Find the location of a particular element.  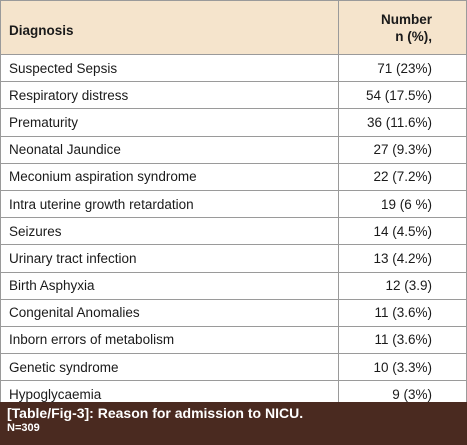

diagnosis-cell: Prematurity is located at coordinates (169, 122).